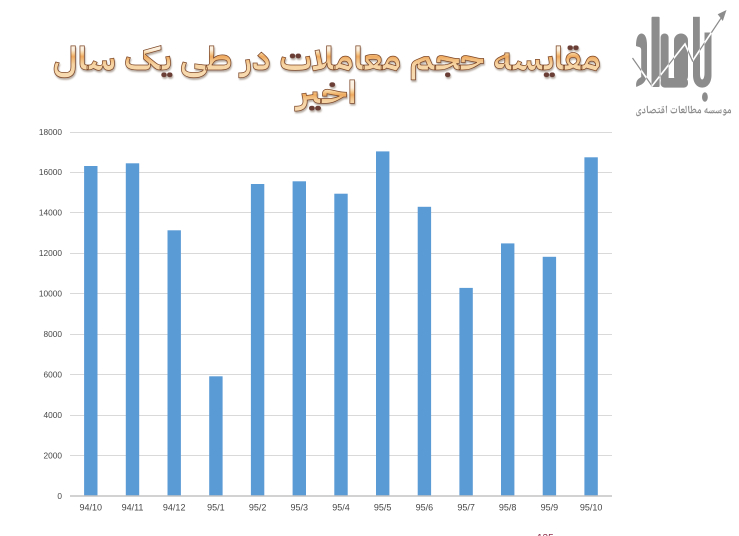 Image resolution: width=739 pixels, height=536 pixels. I want to click on svg-text: 94/10, so click(91, 508).